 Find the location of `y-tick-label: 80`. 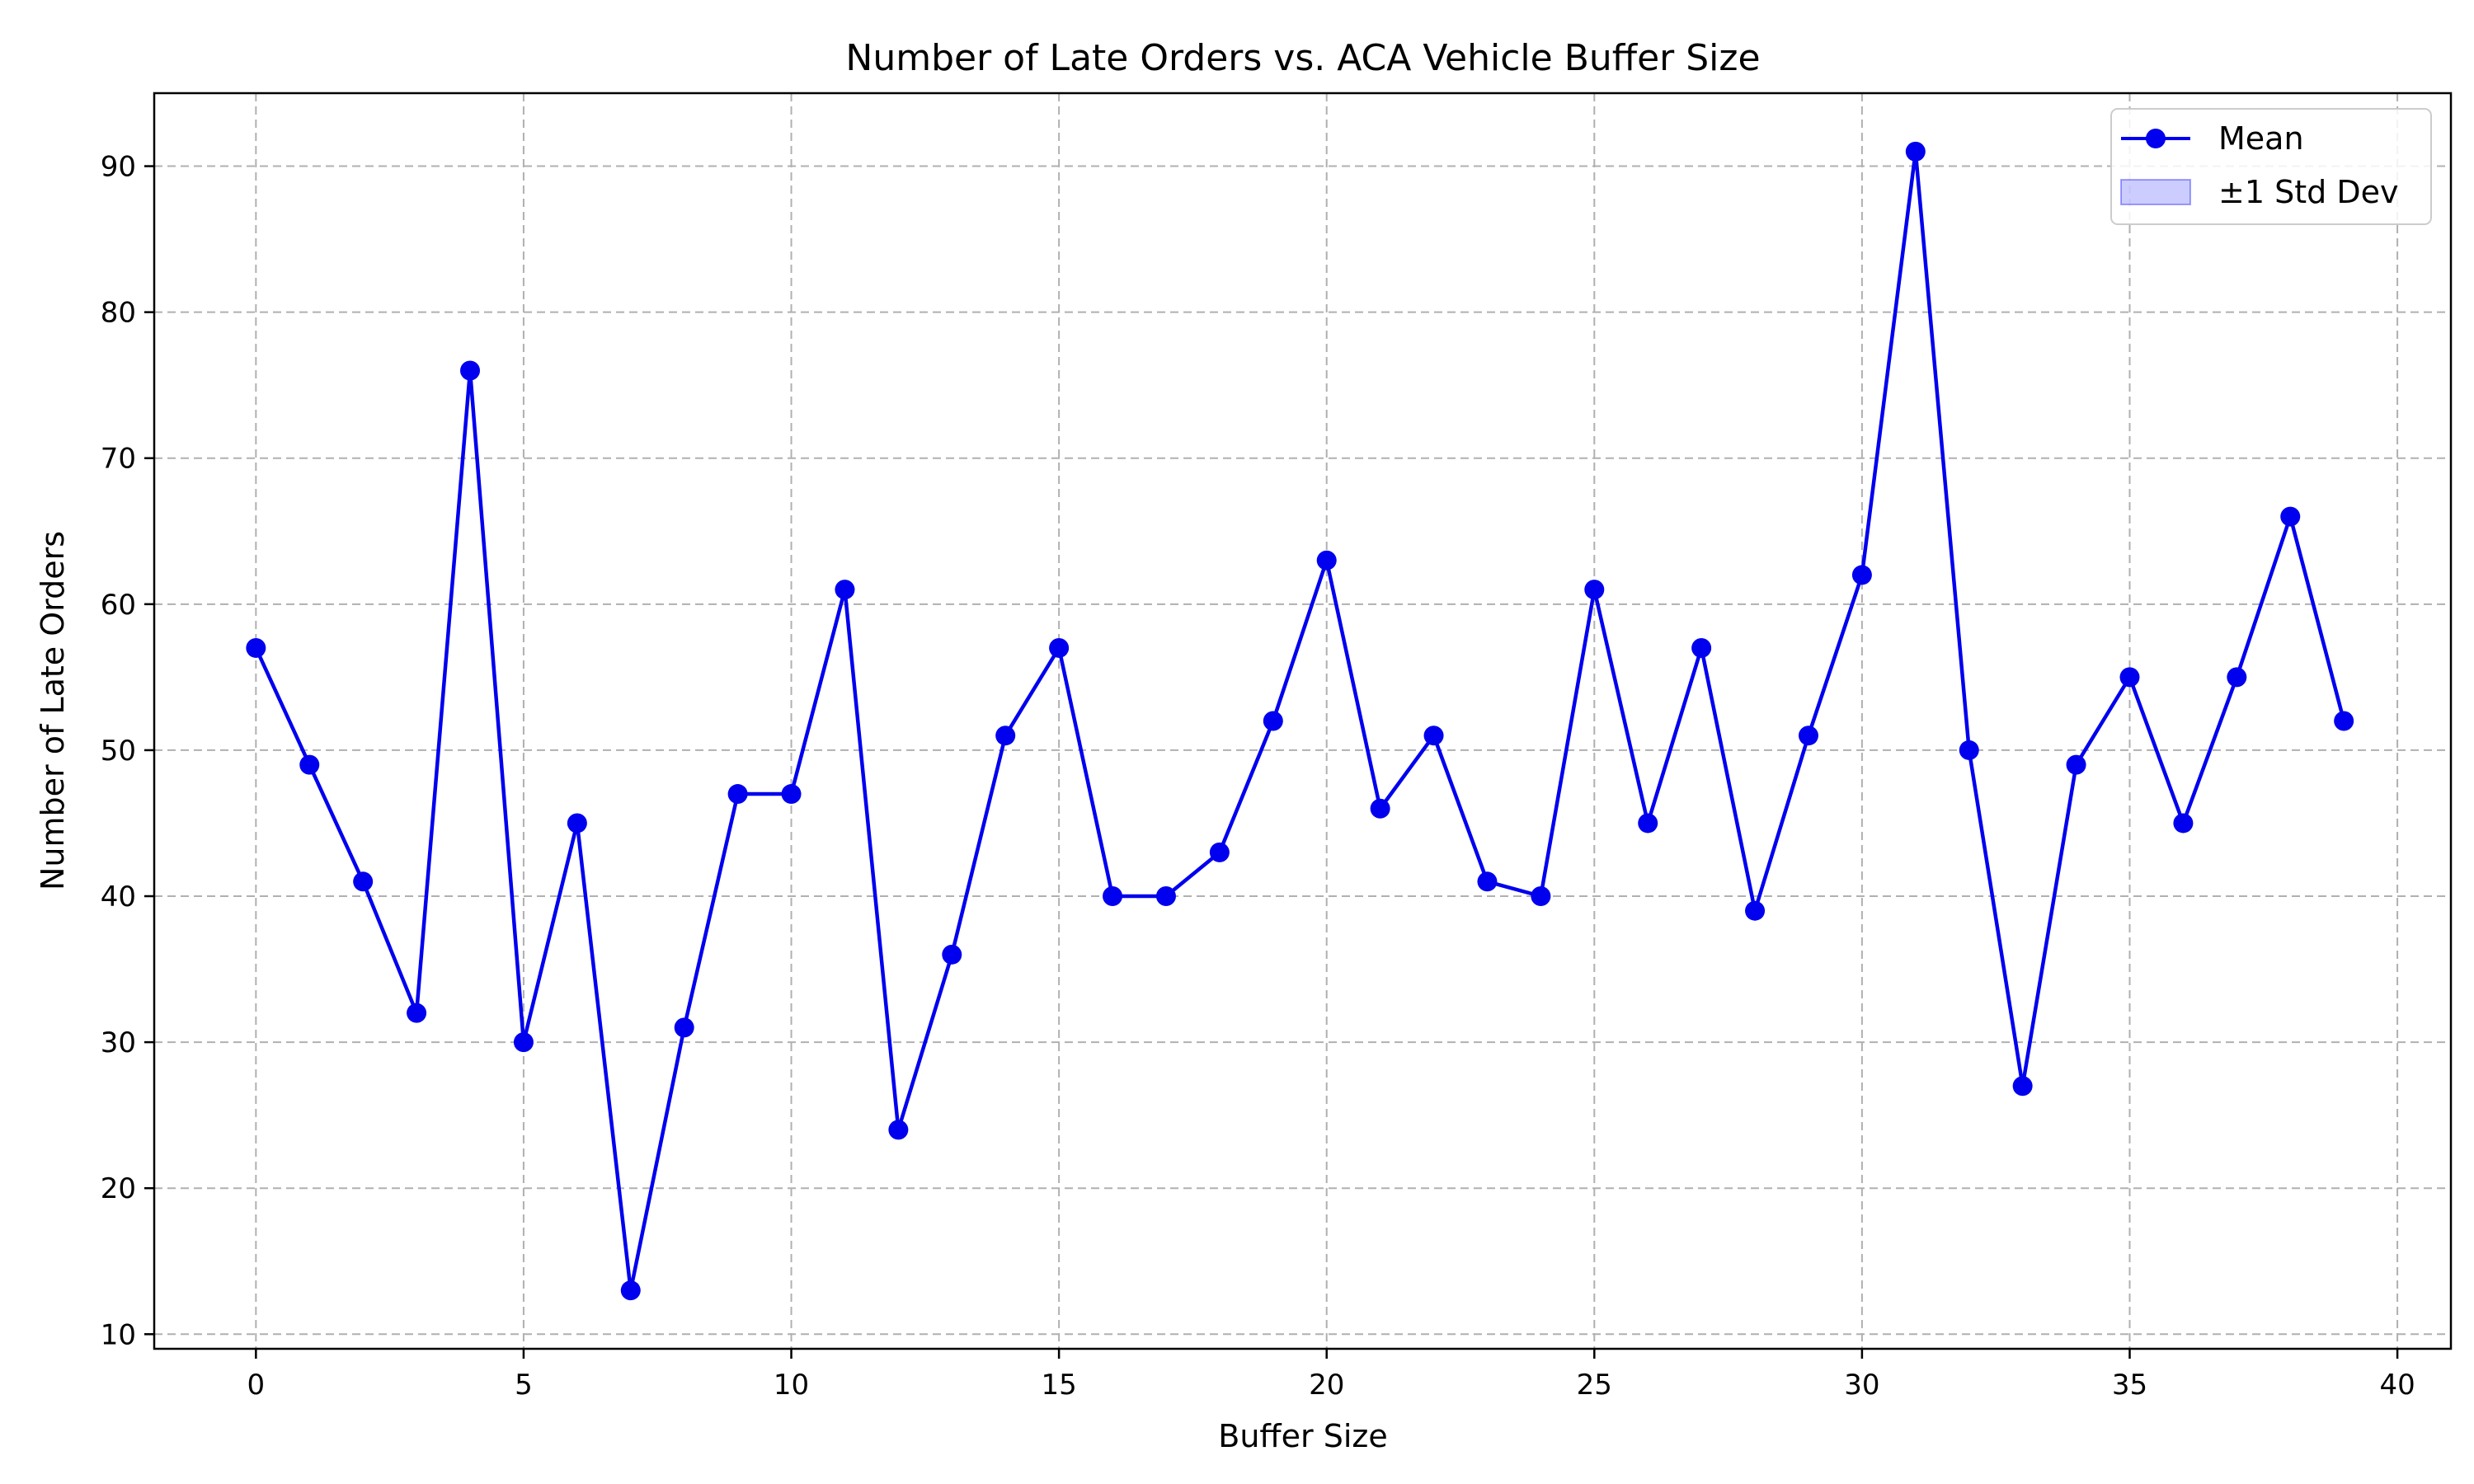

y-tick-label: 80 is located at coordinates (118, 313).